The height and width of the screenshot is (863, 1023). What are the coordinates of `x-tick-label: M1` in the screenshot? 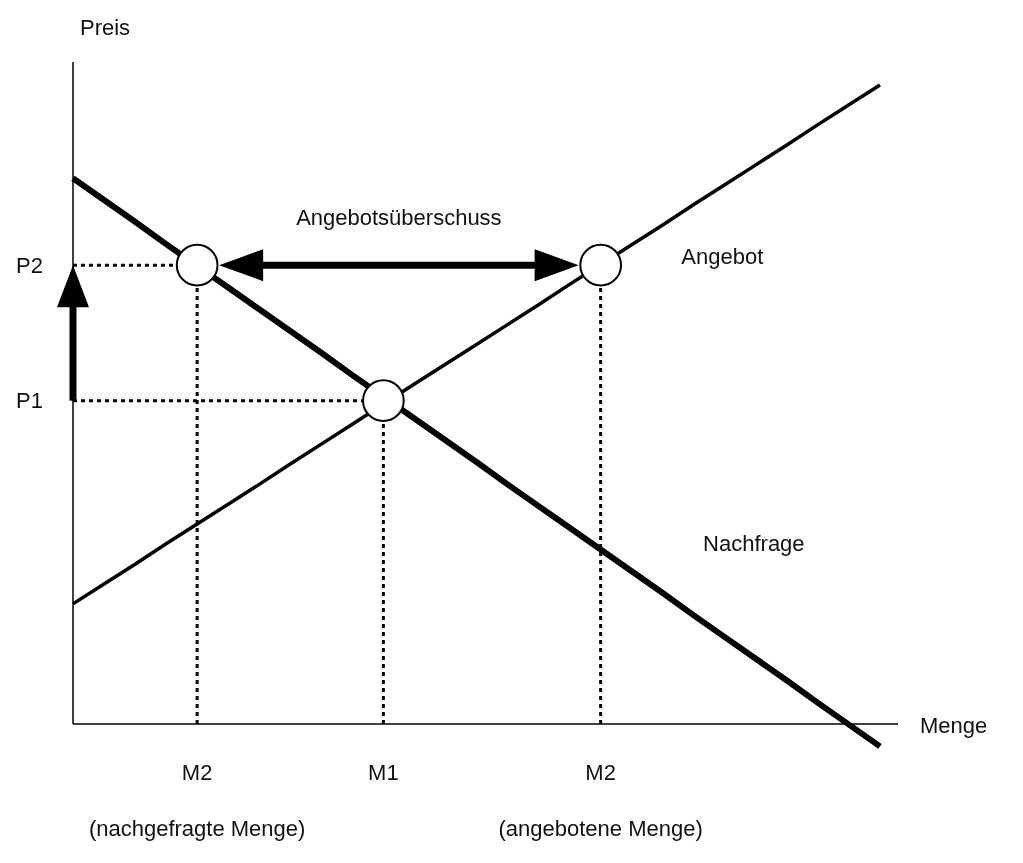 It's located at (383, 772).